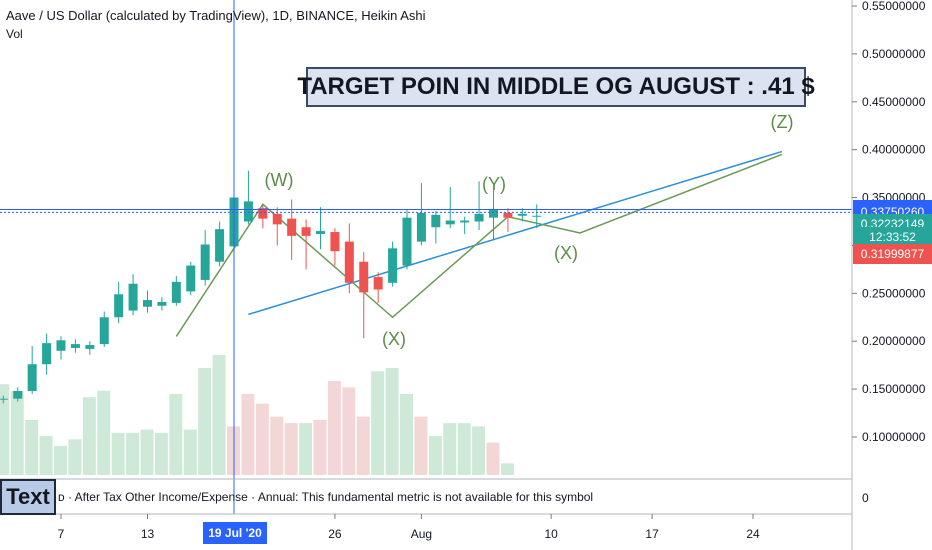 This screenshot has height=550, width=932. I want to click on y-tick-label: 0.15000000, so click(894, 389).